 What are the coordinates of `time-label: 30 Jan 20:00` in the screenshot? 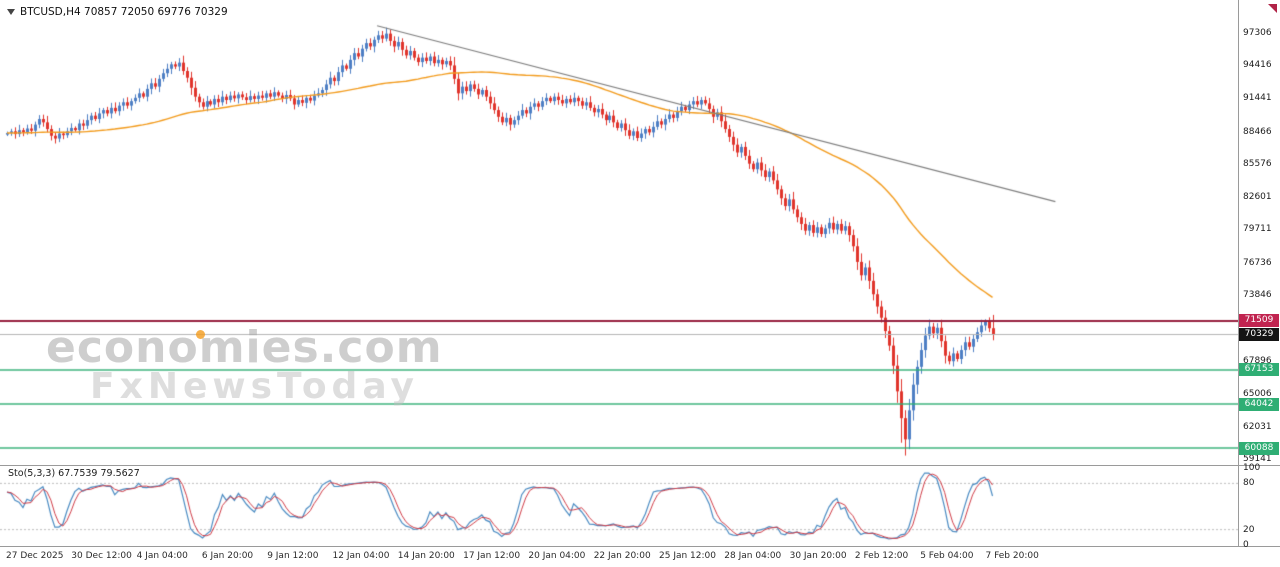 It's located at (818, 556).